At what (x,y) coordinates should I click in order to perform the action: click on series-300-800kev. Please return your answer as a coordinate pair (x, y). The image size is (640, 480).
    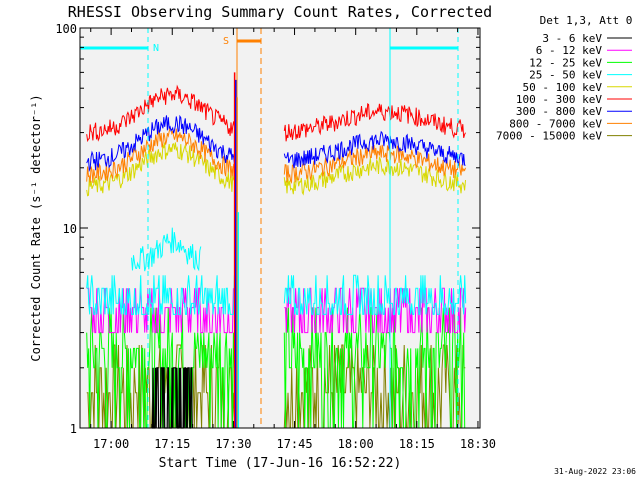
    Looking at the image, I should click on (276, 143).